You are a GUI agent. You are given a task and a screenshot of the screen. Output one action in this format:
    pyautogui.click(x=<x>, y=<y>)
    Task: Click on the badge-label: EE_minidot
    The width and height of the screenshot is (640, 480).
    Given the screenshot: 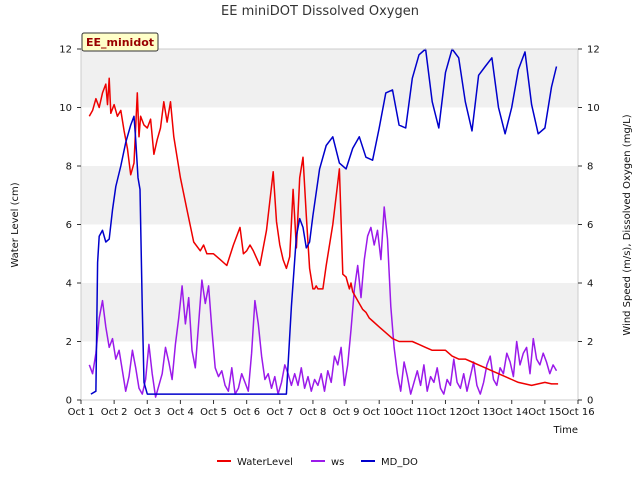 What is the action you would take?
    pyautogui.click(x=120, y=42)
    